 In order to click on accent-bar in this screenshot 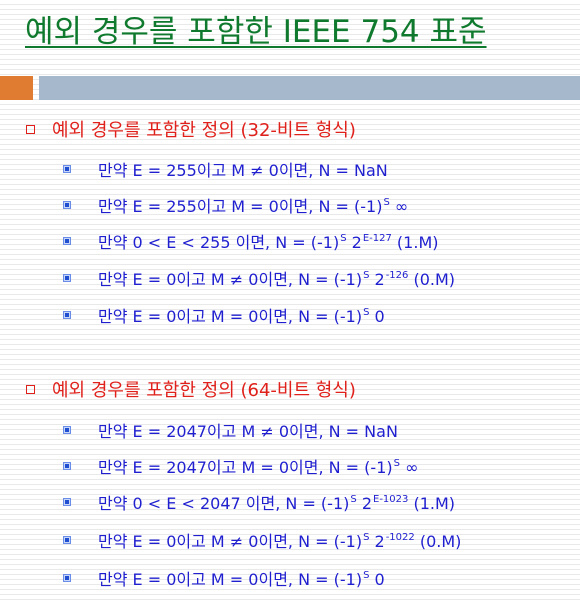, I will do `click(16, 88)`.